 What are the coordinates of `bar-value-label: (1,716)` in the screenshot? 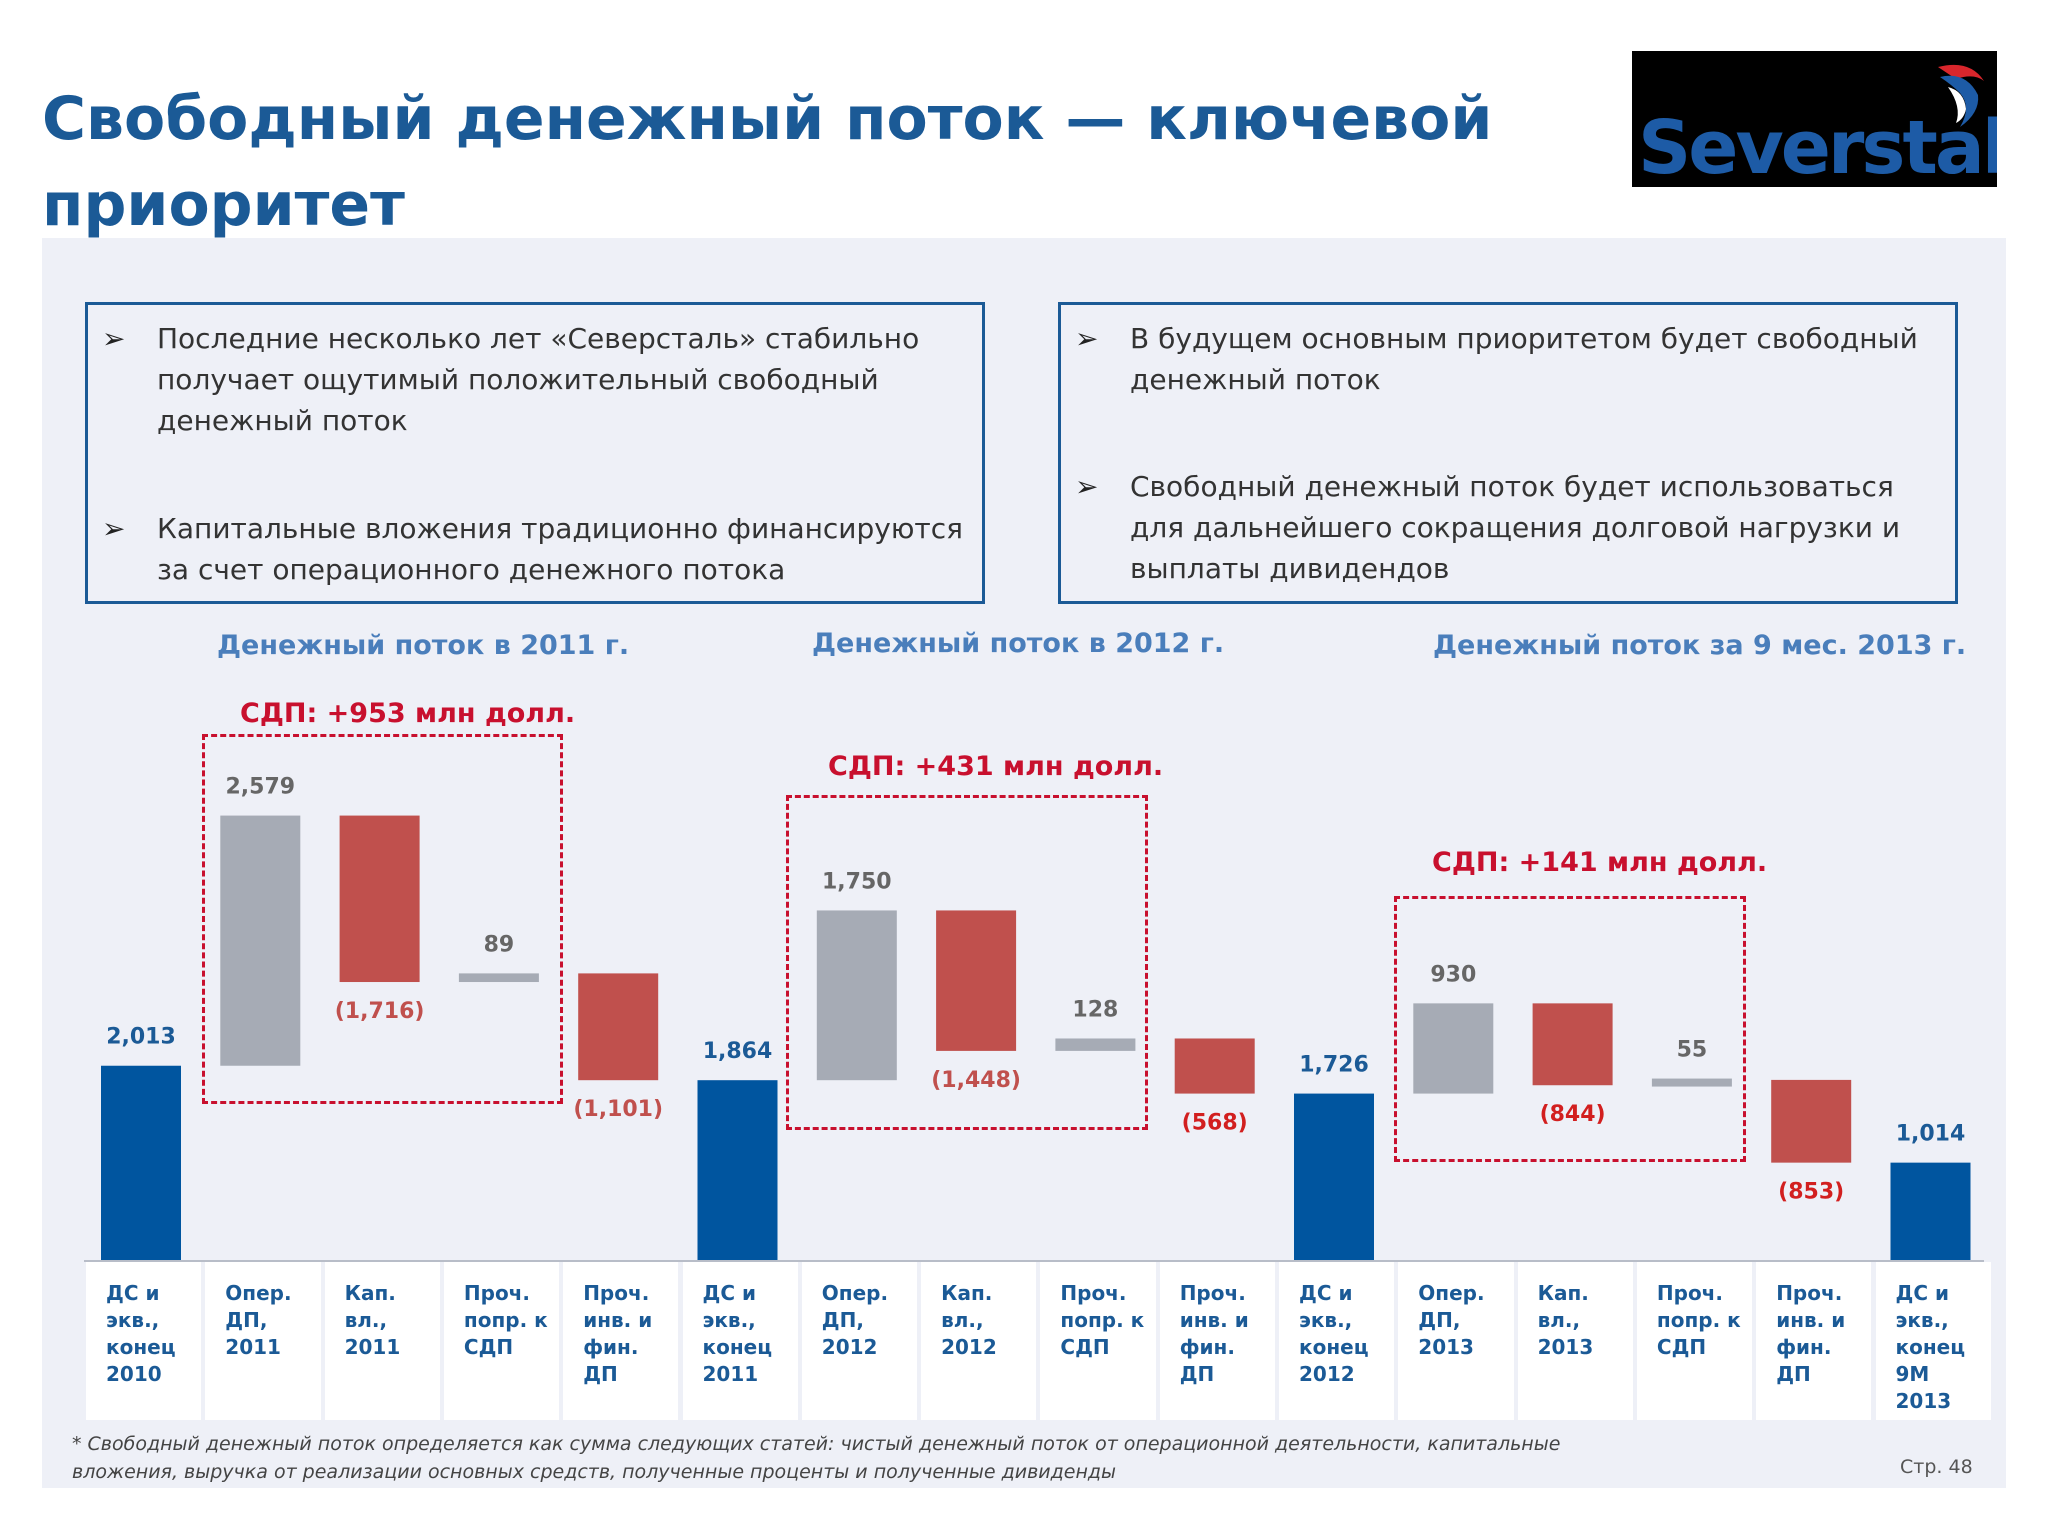 It's located at (380, 1011).